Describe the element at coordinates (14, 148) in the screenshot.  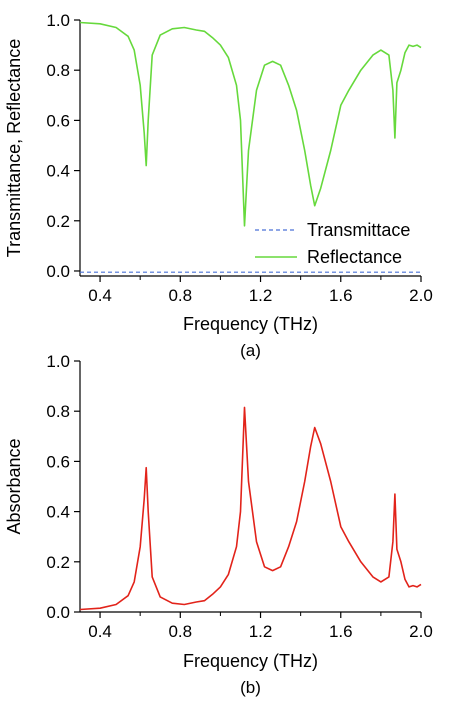
I see `y-axis-title: Transmittance, Reflectance` at that location.